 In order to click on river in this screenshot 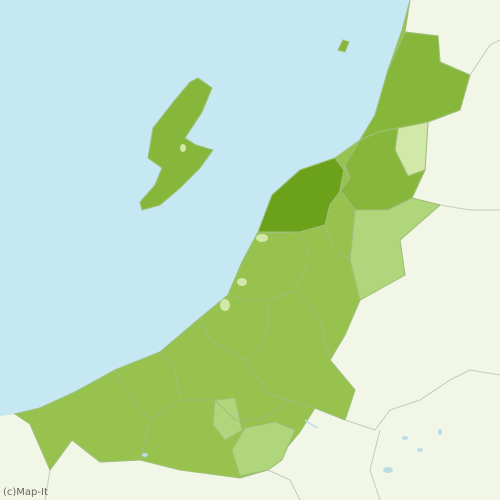, I will do `click(311, 424)`.